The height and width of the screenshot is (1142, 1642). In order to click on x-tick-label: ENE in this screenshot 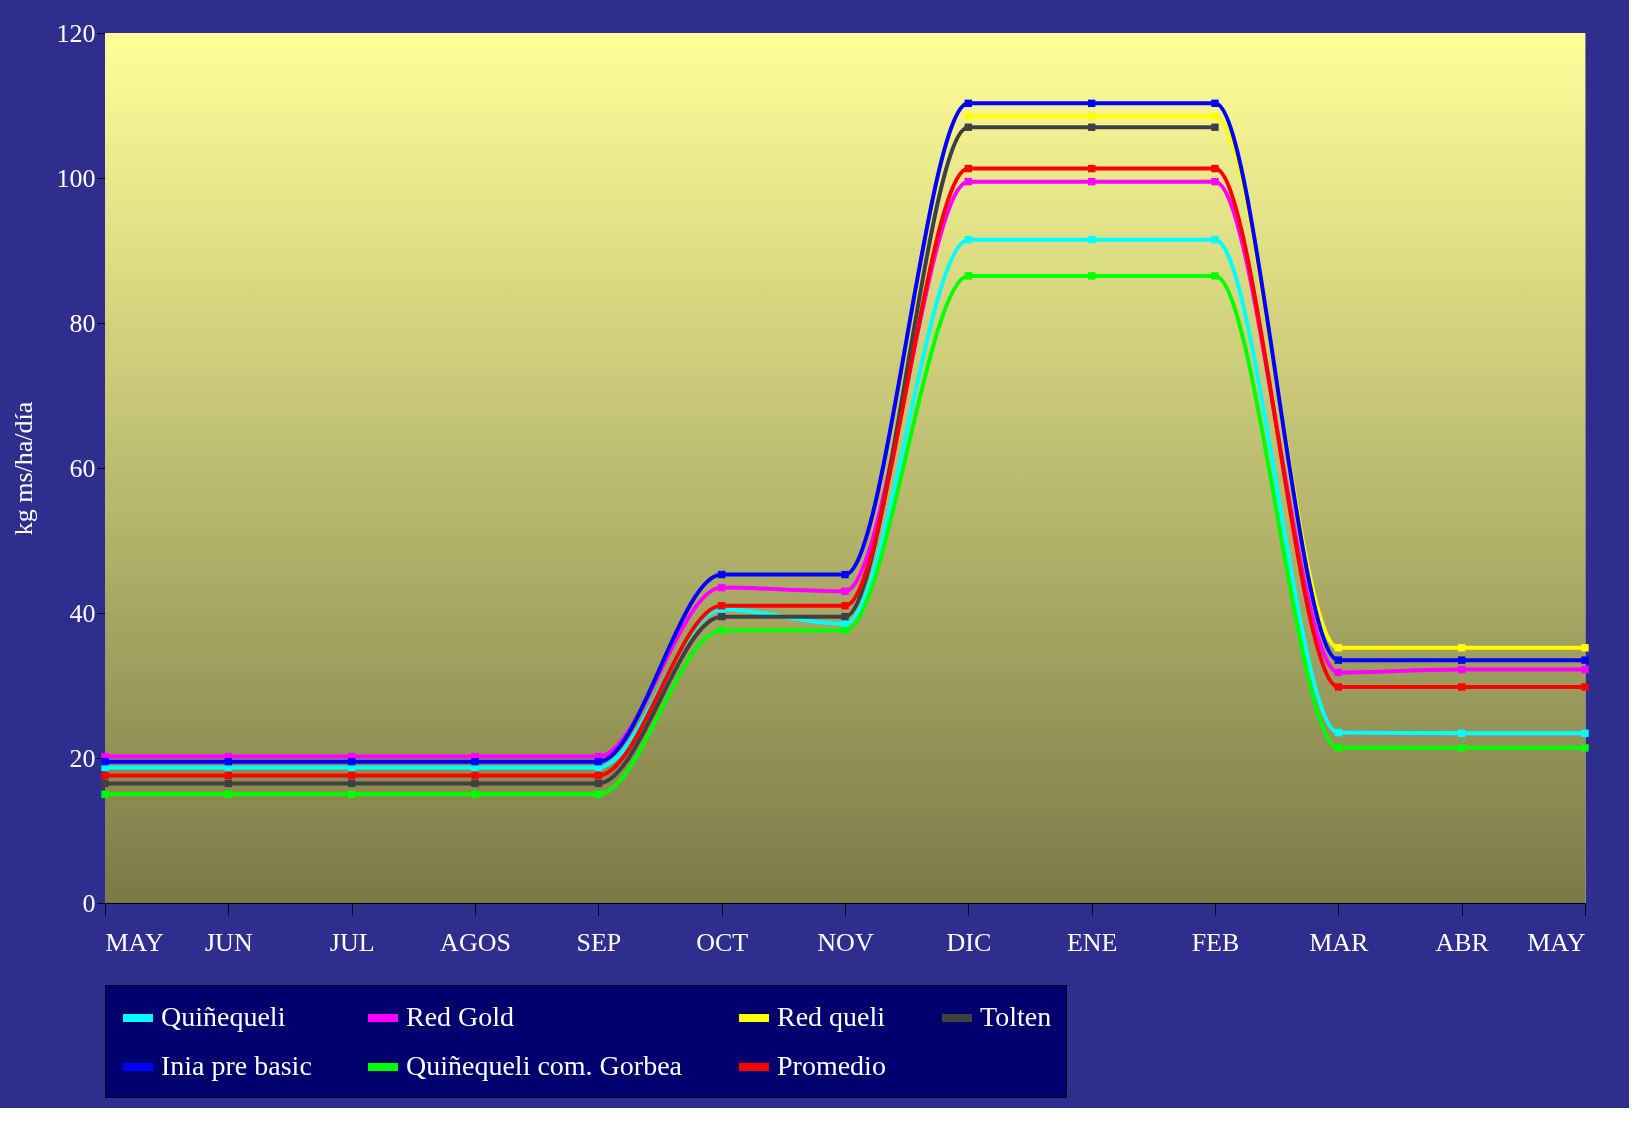, I will do `click(1092, 942)`.